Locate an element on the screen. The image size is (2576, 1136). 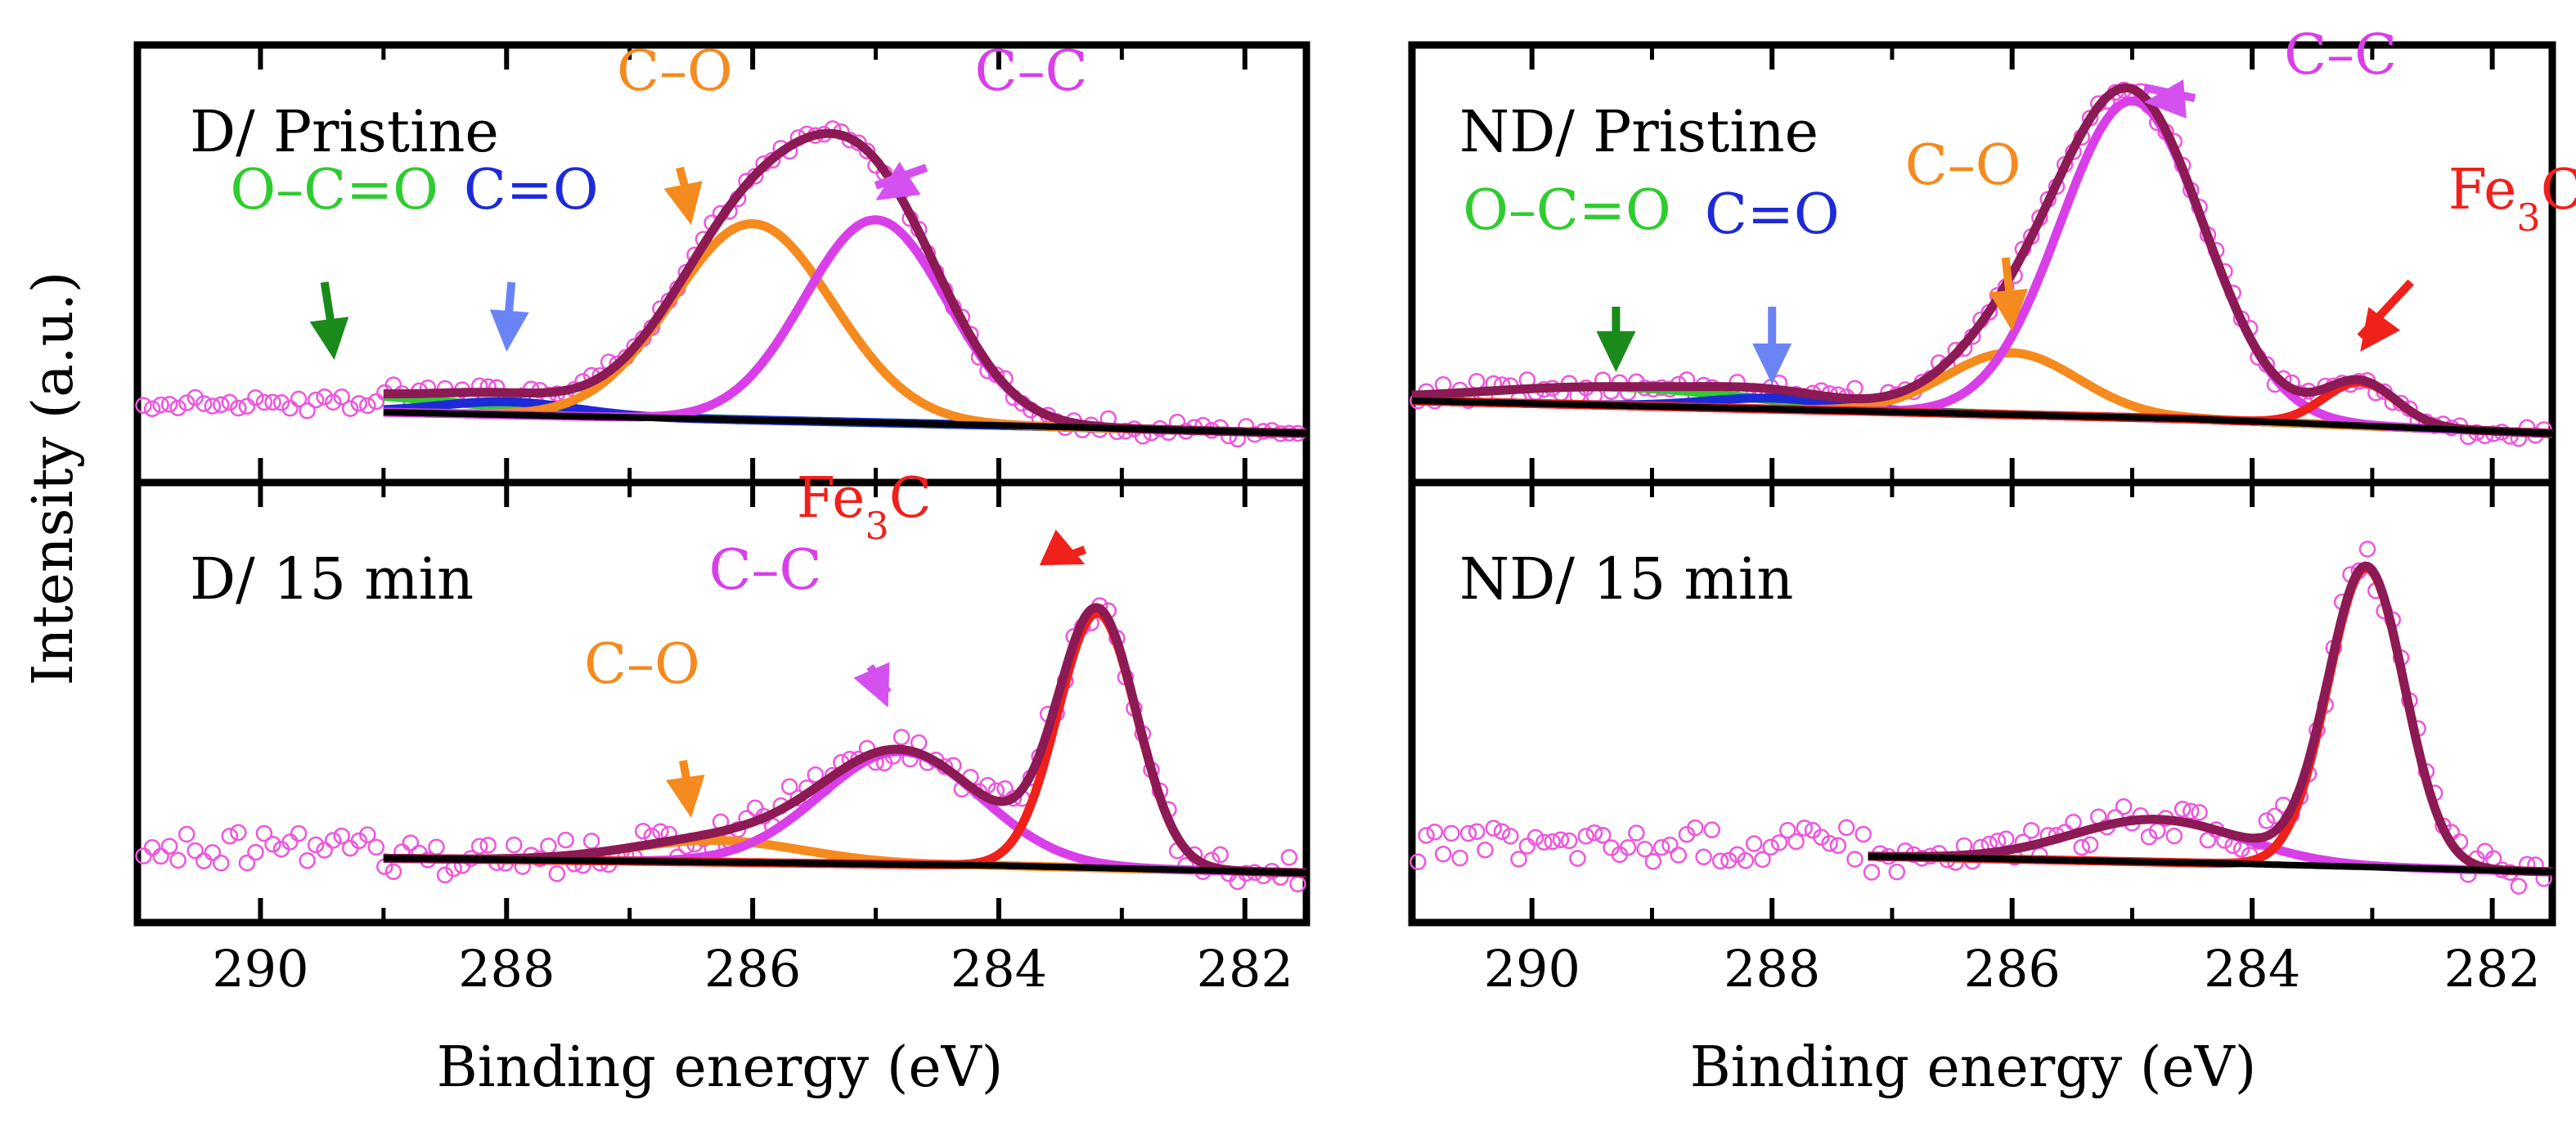
x-tick-label: 282 is located at coordinates (1245, 969).